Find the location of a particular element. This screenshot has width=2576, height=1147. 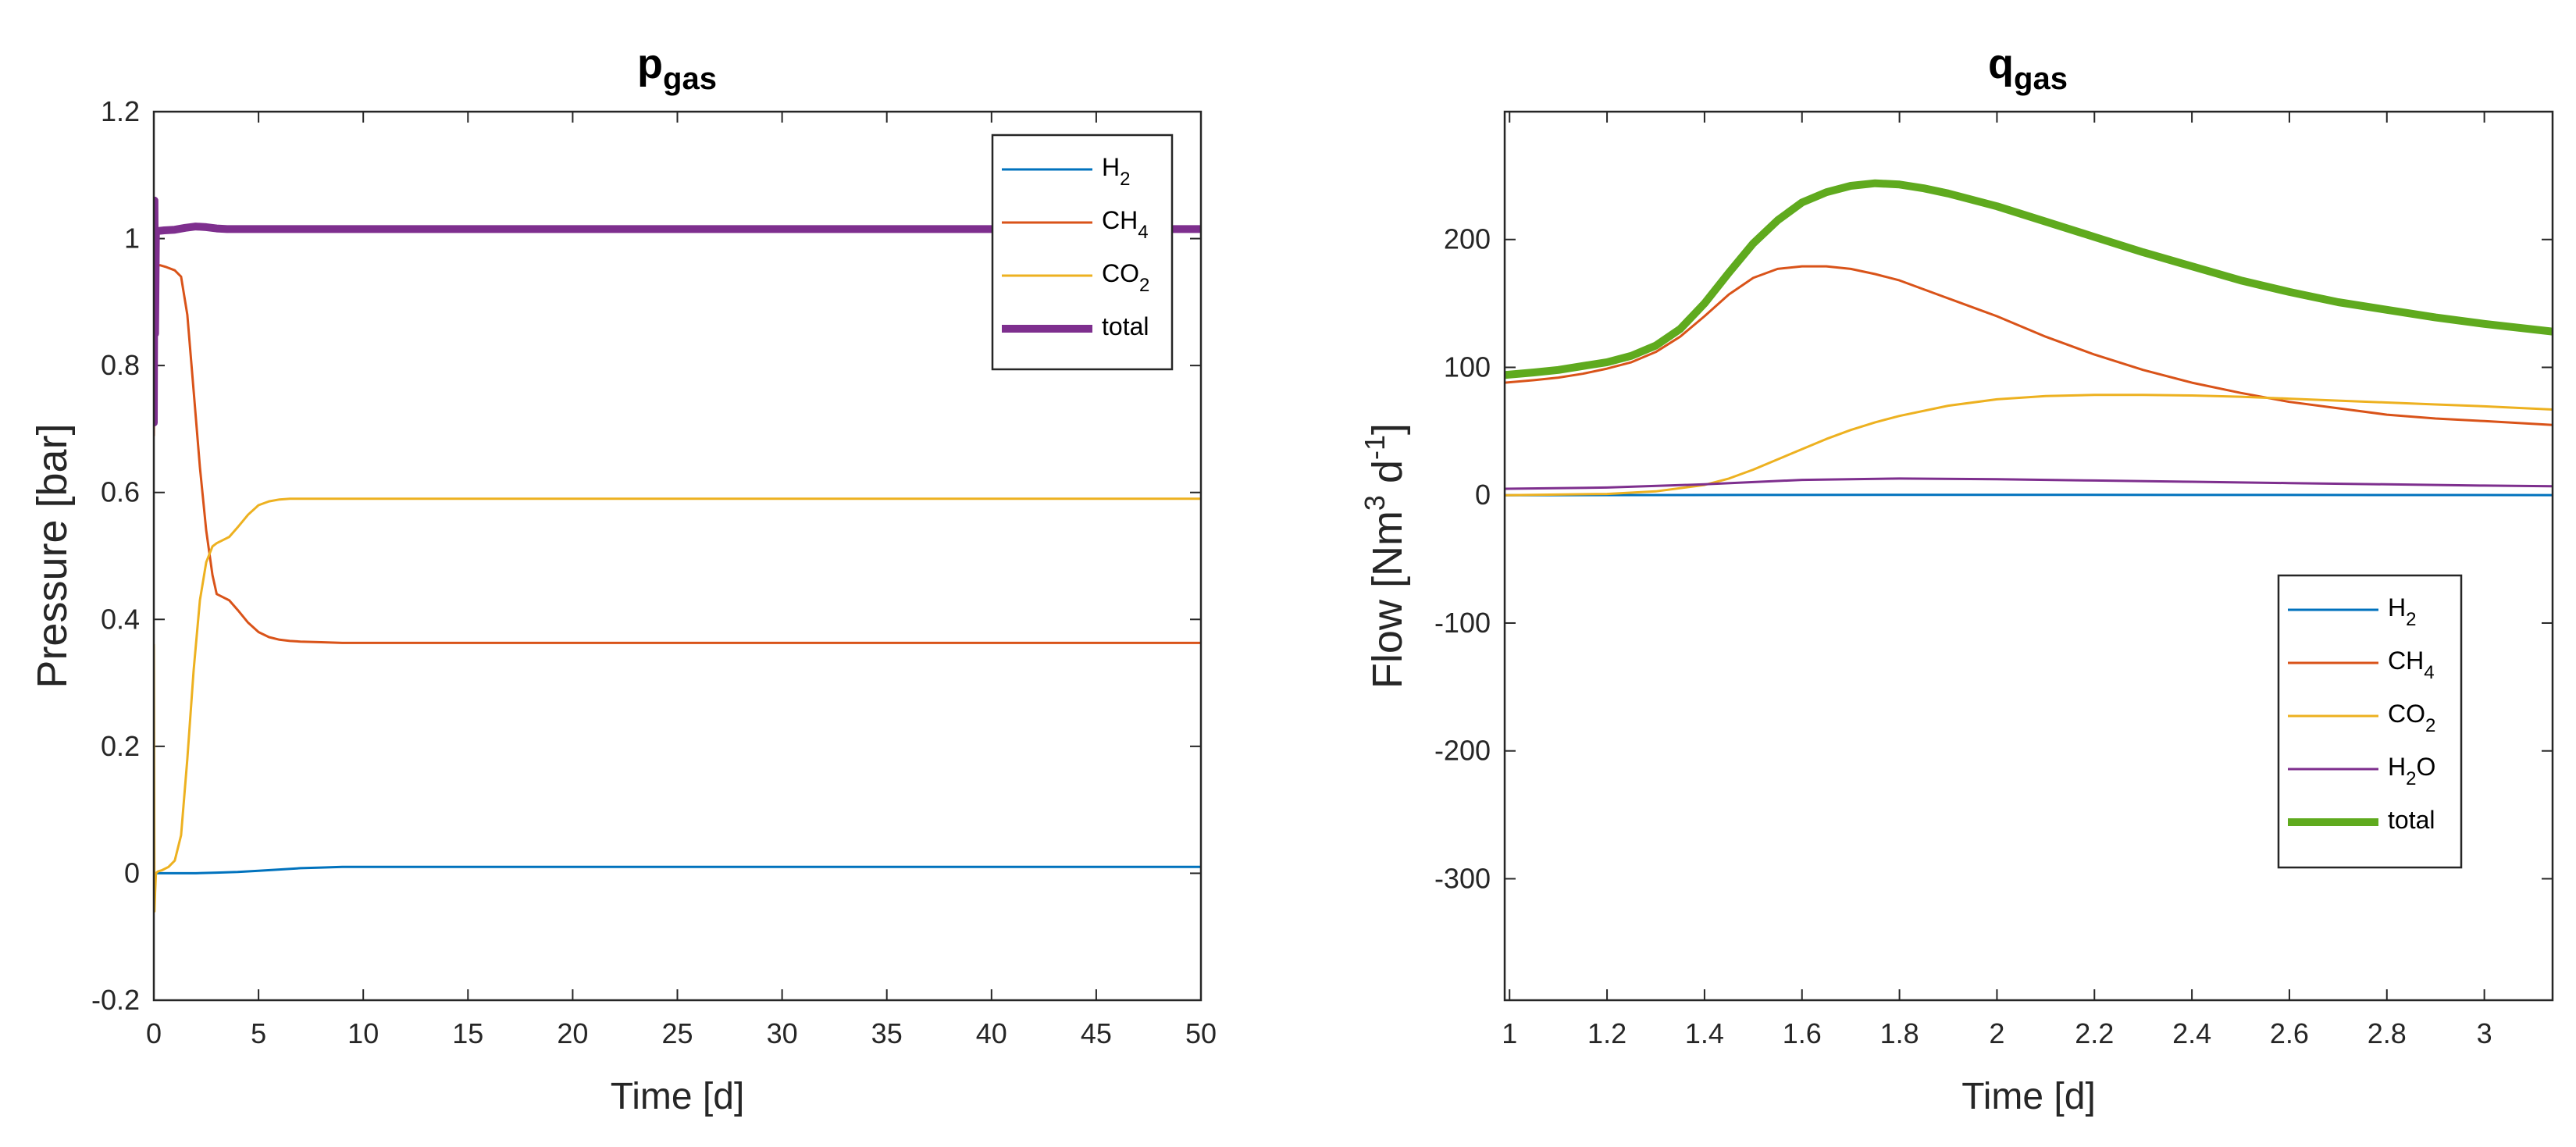

x-tick-label: 35 is located at coordinates (887, 1033).